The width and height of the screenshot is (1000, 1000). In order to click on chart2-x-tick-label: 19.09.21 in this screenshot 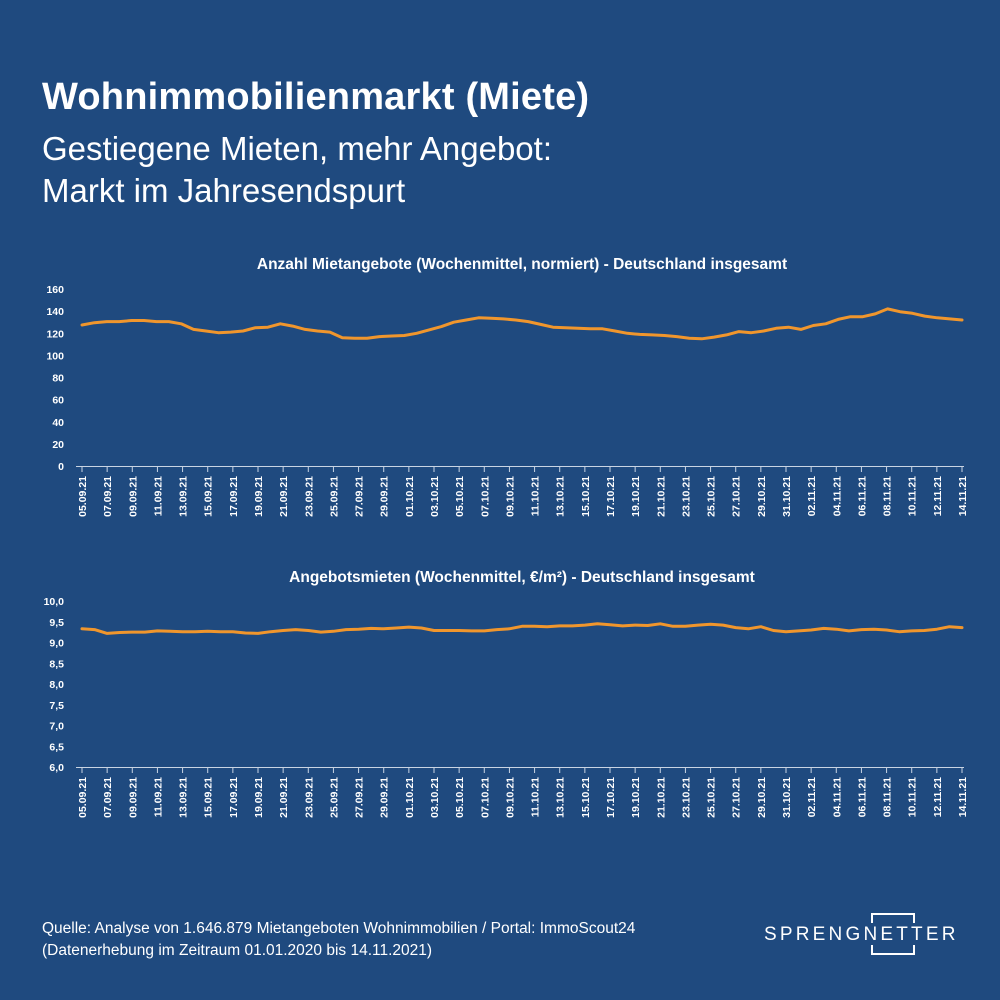, I will do `click(259, 797)`.